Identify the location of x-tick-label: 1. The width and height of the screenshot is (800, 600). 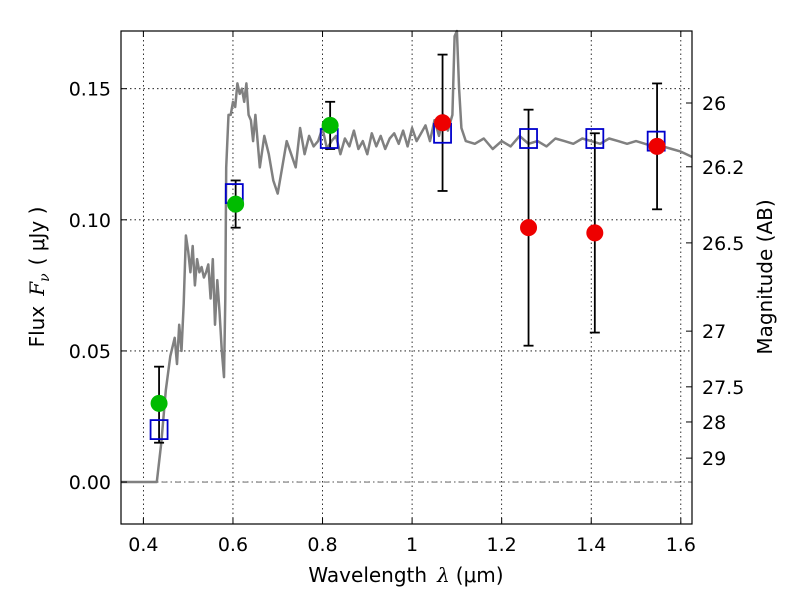
(412, 545).